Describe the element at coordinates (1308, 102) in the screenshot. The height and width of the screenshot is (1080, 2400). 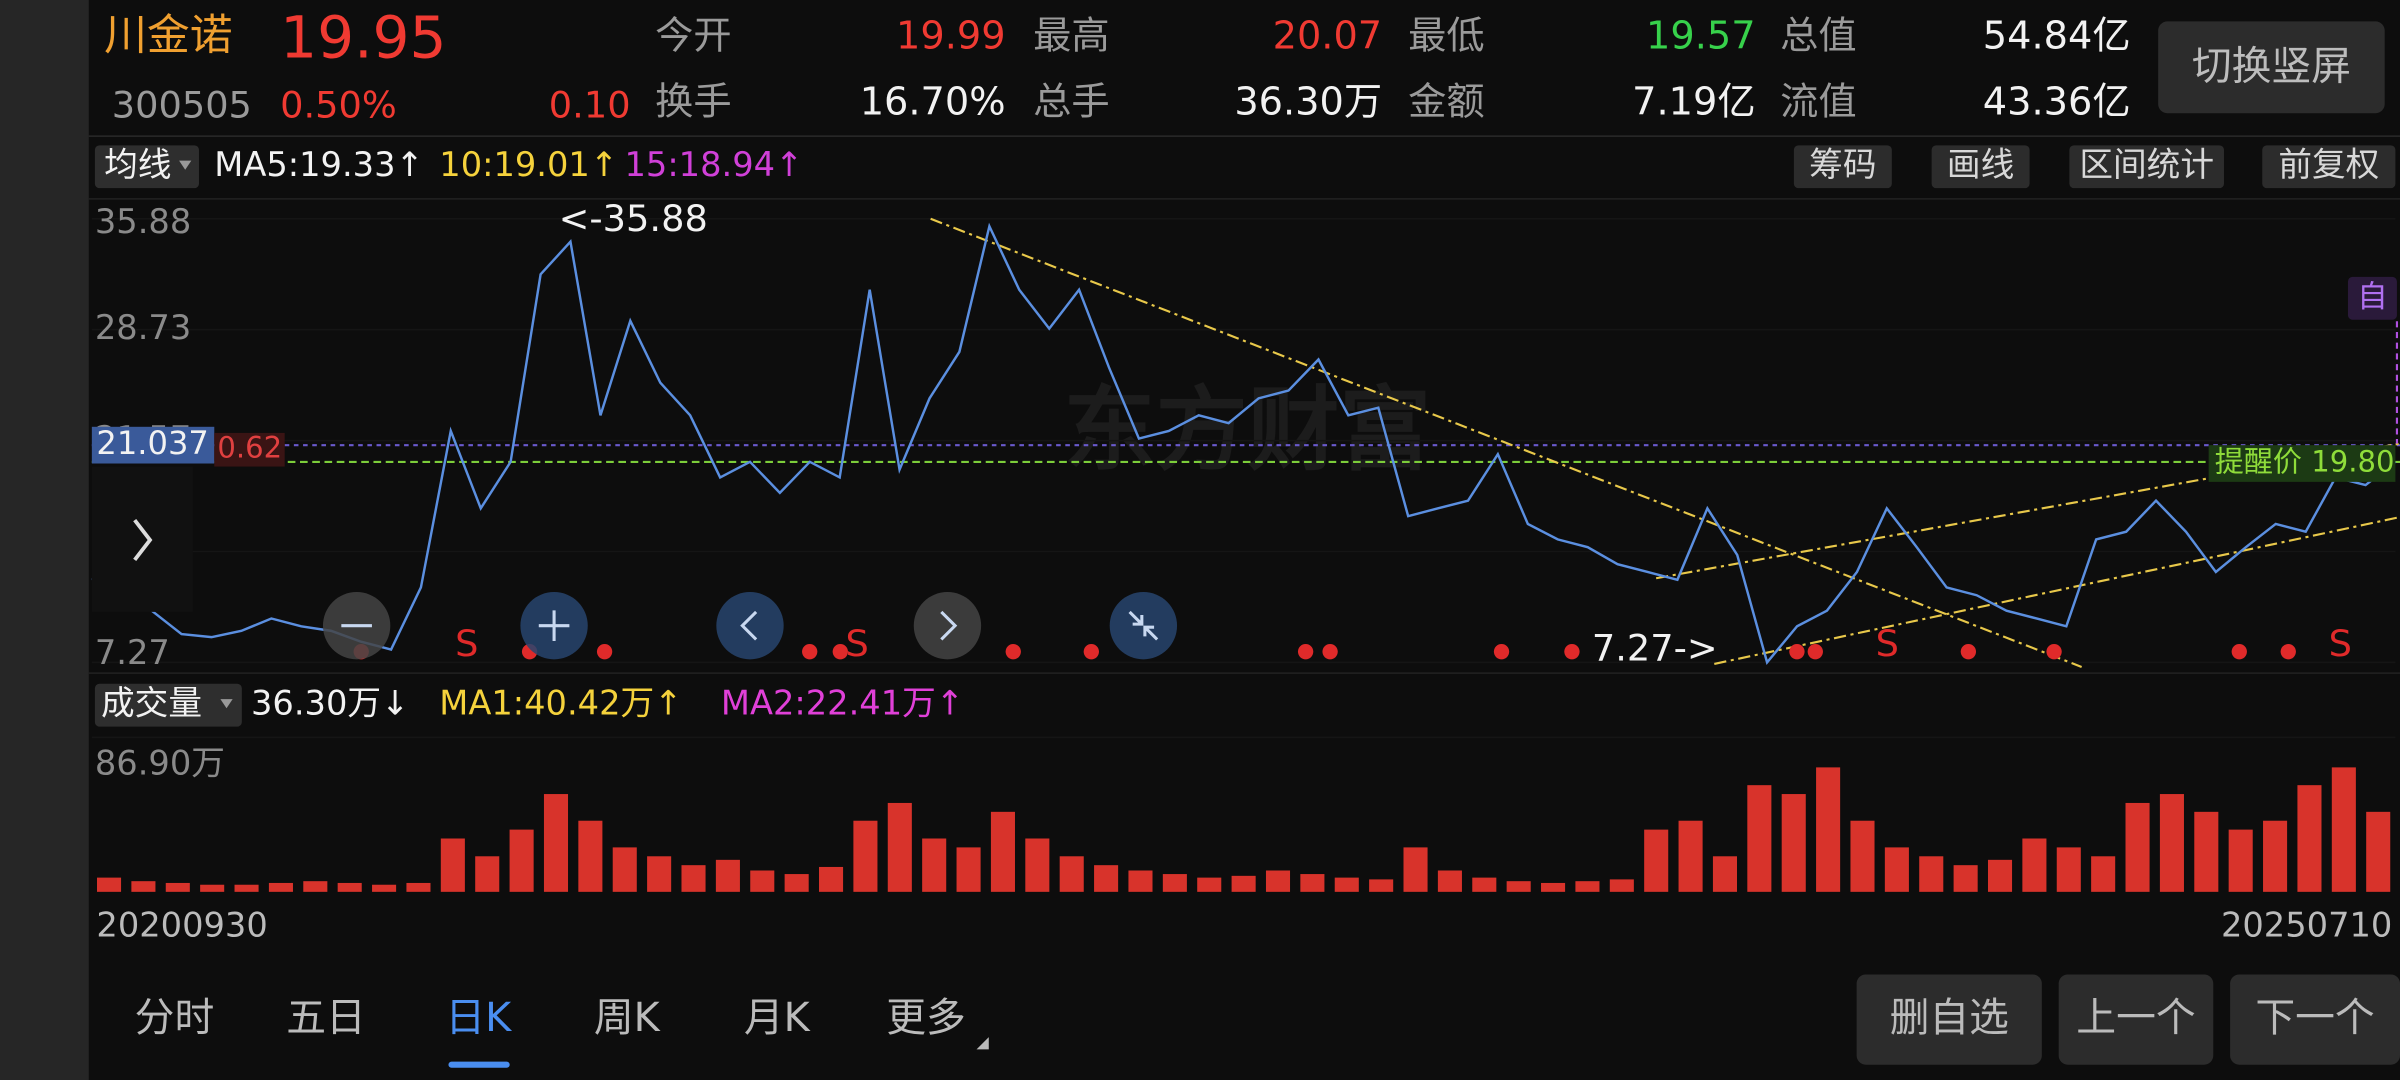
I see `stat-value: 36.30万` at that location.